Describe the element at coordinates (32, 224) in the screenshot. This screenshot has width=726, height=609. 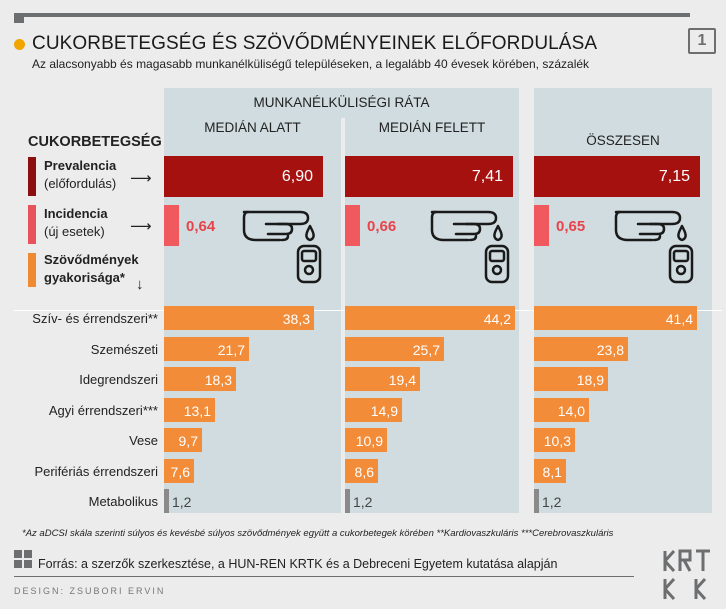
I see `legend-marker-incidence` at that location.